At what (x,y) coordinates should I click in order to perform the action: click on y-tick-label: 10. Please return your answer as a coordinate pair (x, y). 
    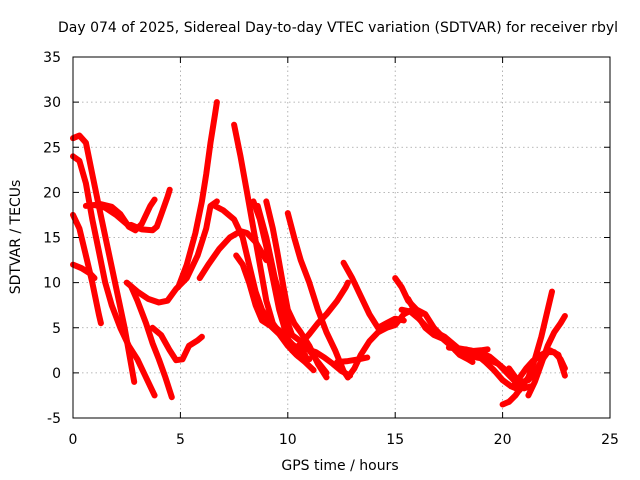
    Looking at the image, I should click on (52, 284).